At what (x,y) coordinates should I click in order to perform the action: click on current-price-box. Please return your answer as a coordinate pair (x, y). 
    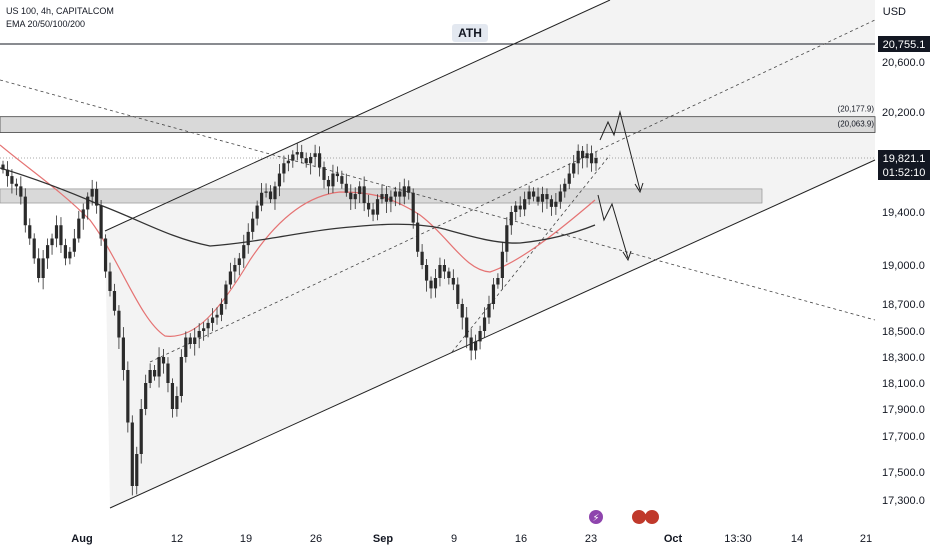
    Looking at the image, I should click on (904, 165).